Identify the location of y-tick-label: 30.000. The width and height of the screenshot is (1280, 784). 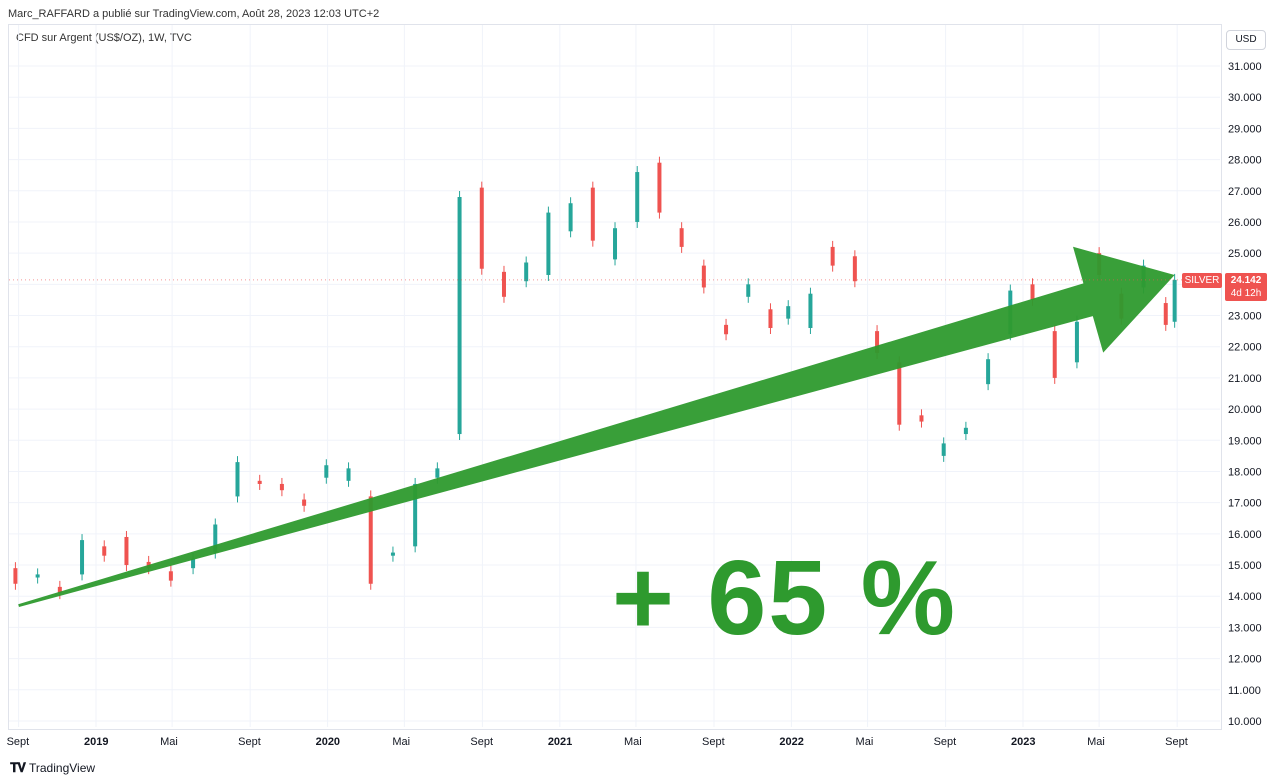
(1245, 98).